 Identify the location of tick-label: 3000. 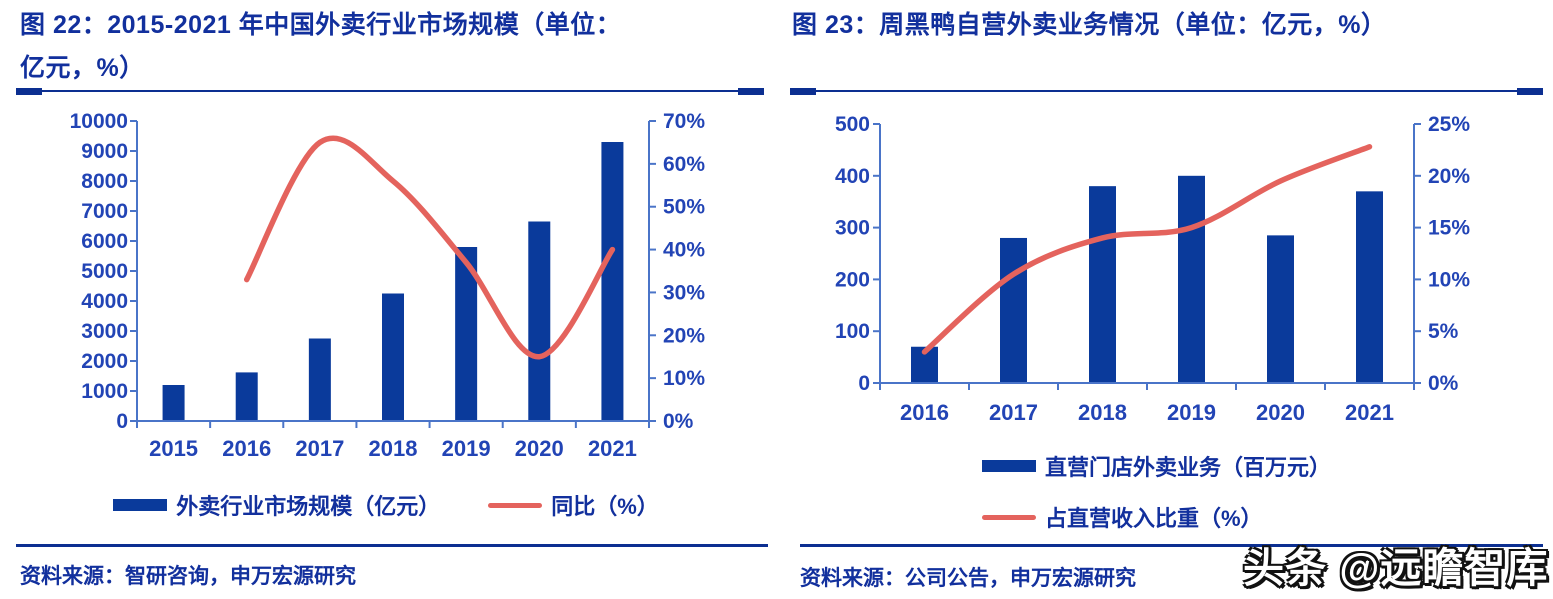
(104, 331).